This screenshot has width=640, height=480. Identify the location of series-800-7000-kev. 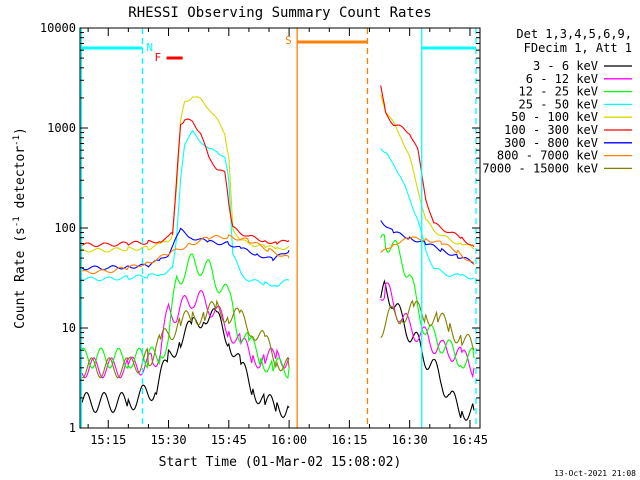
(278, 254).